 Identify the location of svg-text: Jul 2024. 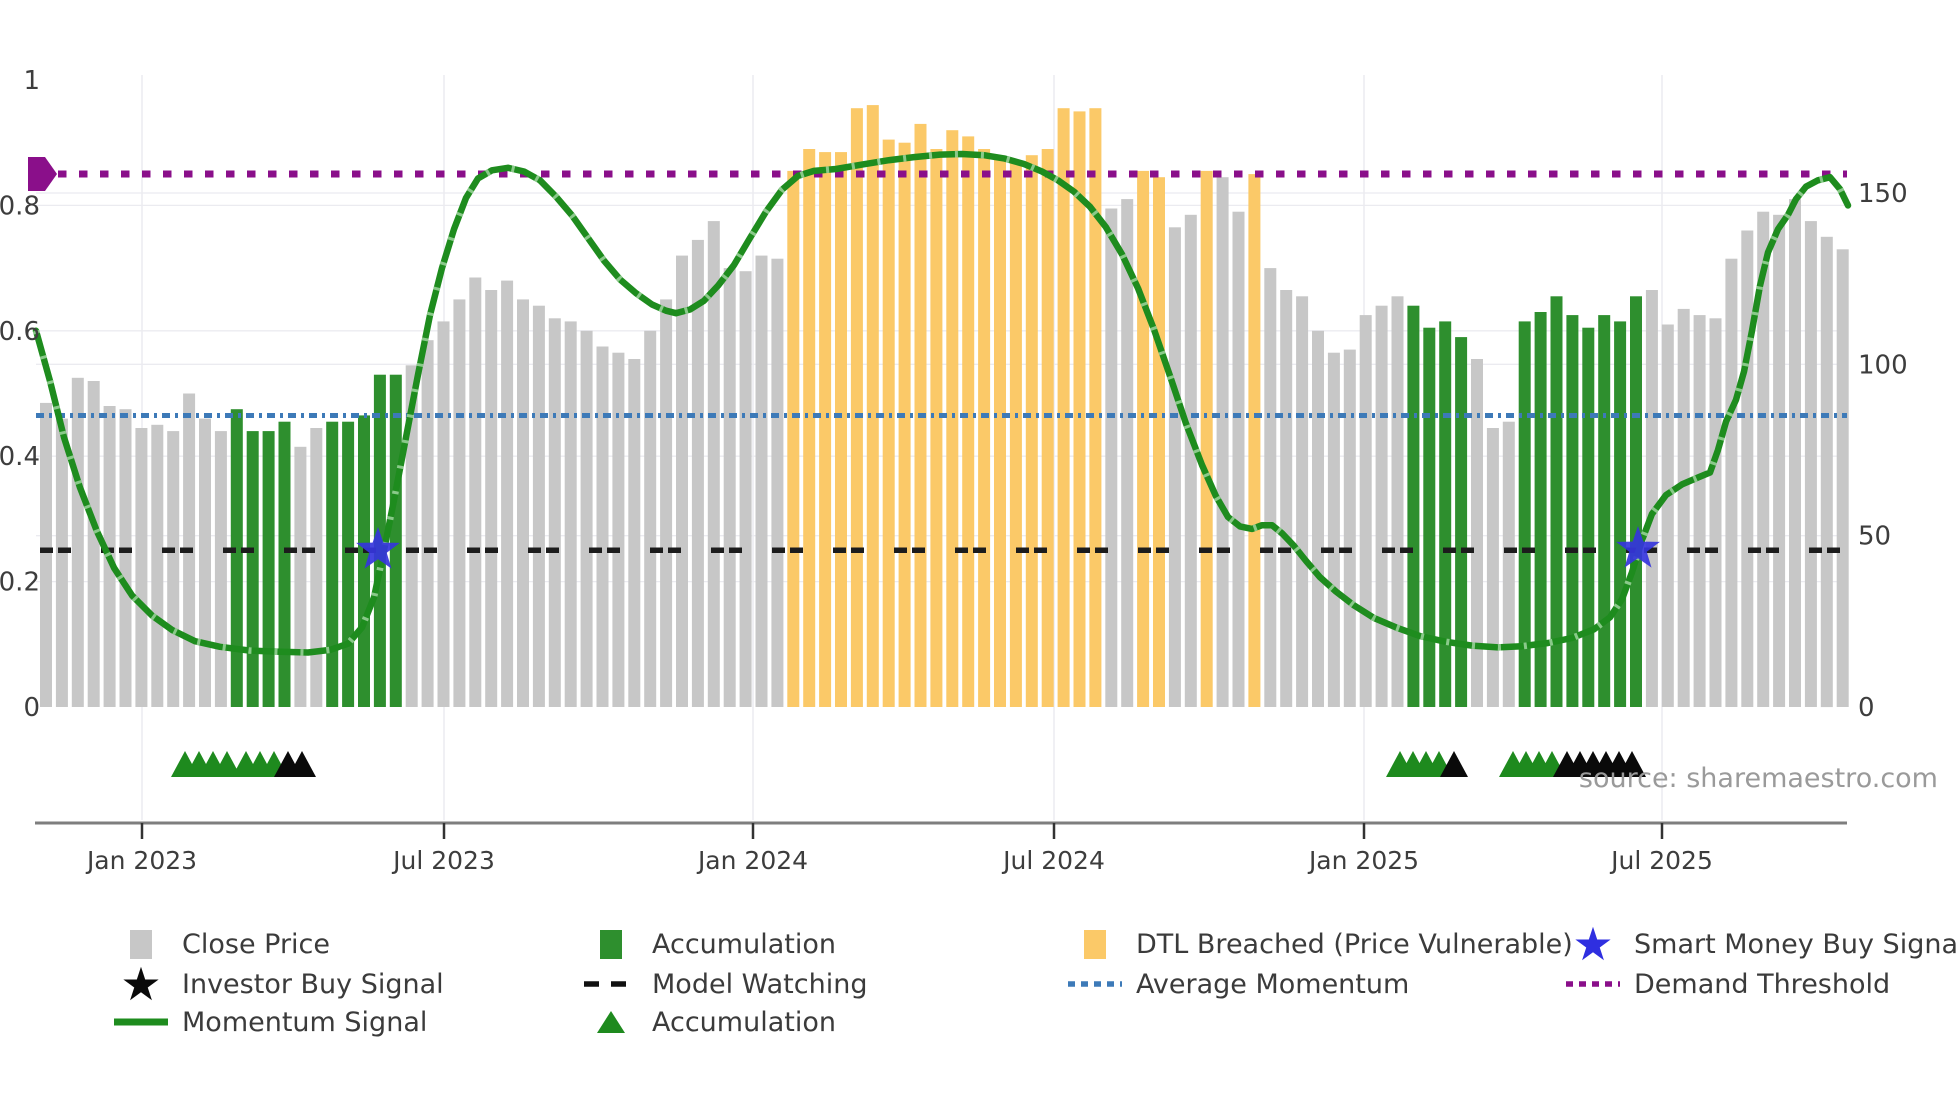
(1053, 860).